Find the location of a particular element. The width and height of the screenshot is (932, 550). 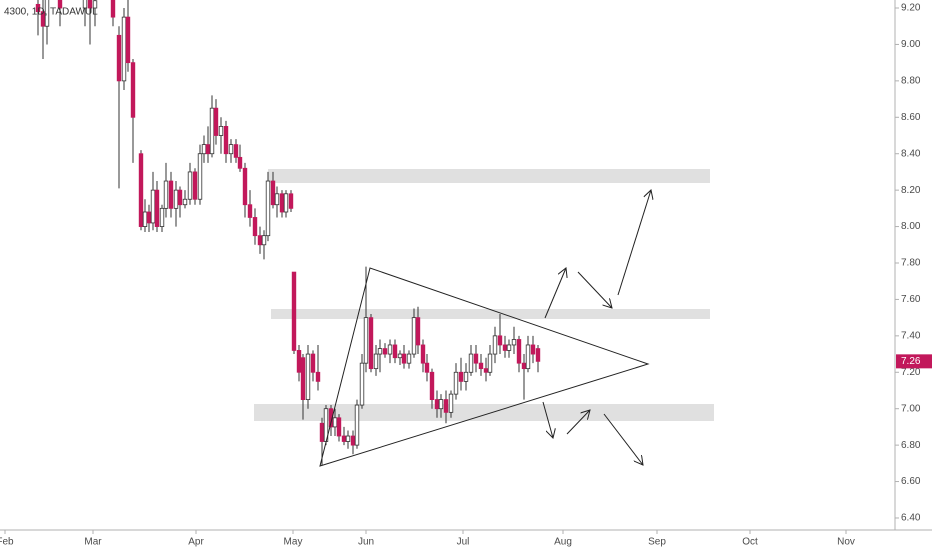

y-tick-label: 7.00 is located at coordinates (911, 408).